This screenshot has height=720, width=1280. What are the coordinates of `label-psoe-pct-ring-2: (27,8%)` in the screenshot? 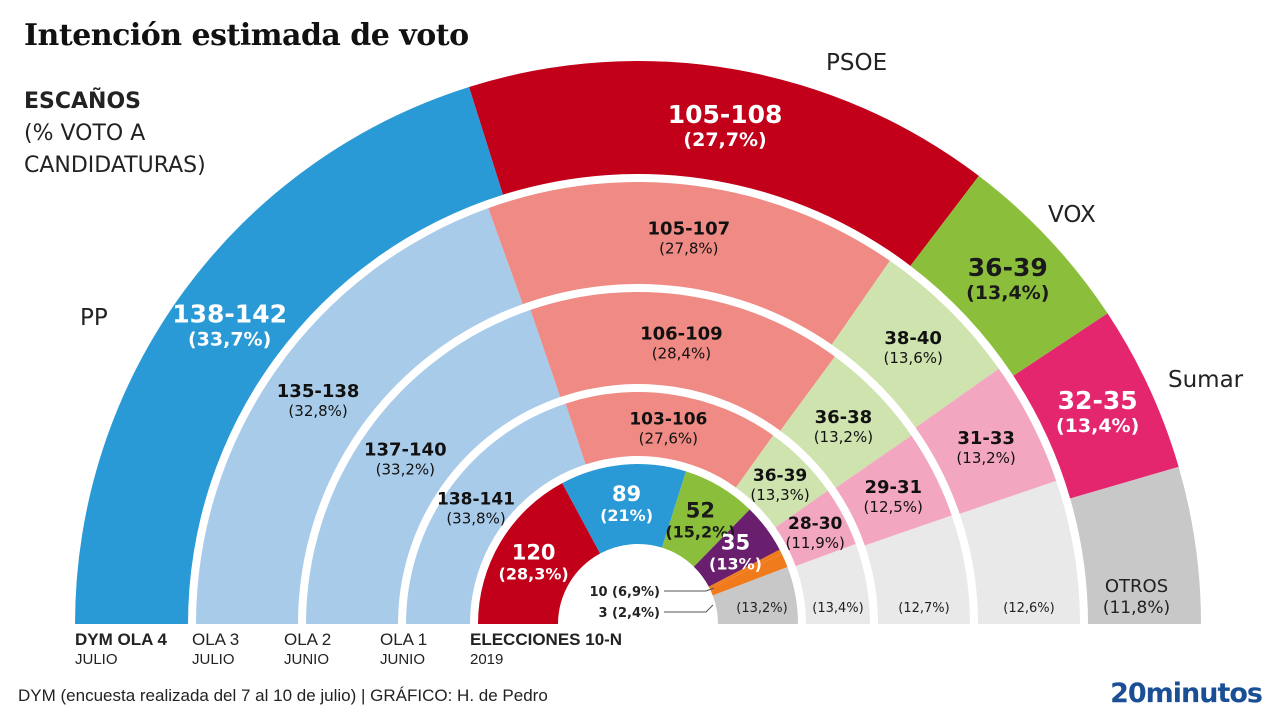 It's located at (688, 248).